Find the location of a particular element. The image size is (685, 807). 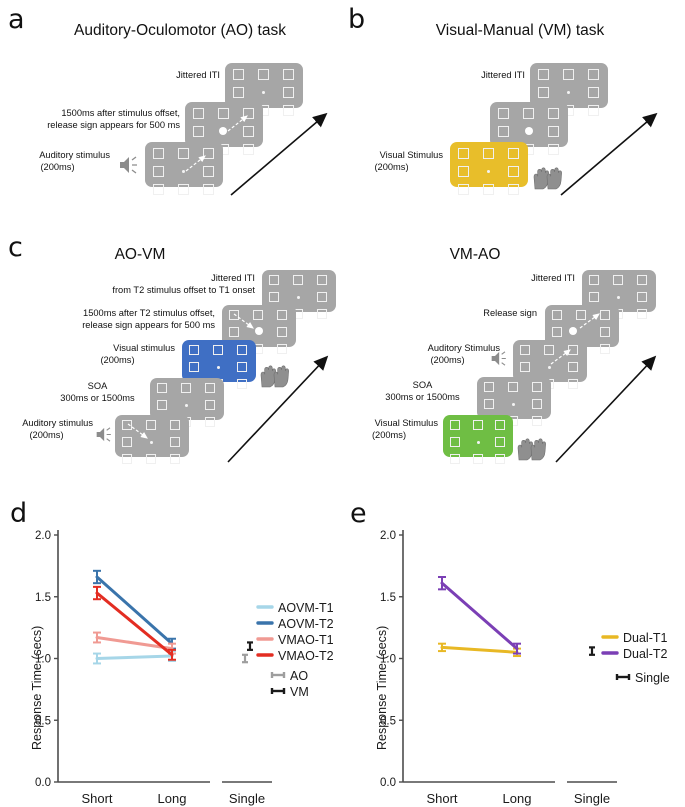

caption-visual-c-line1: Visual stimulus is located at coordinates (144, 348).